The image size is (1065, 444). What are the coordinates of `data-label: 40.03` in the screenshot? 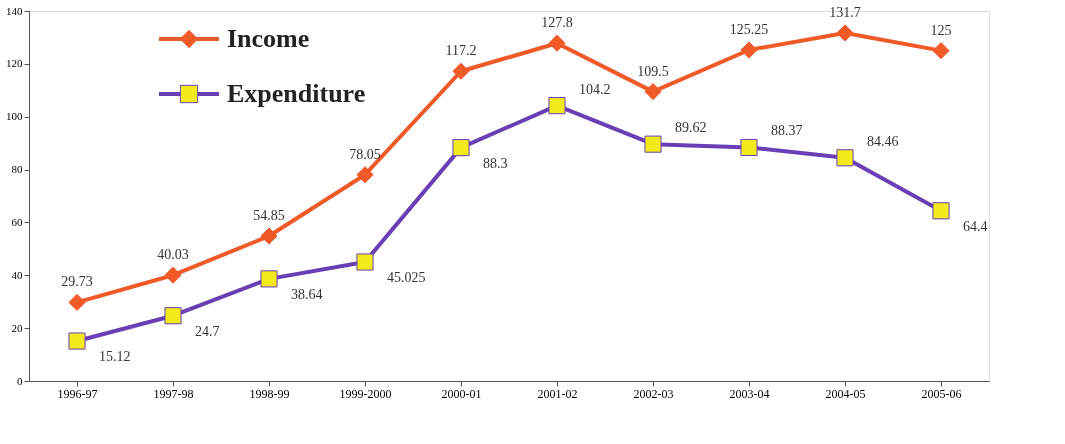 It's located at (173, 255).